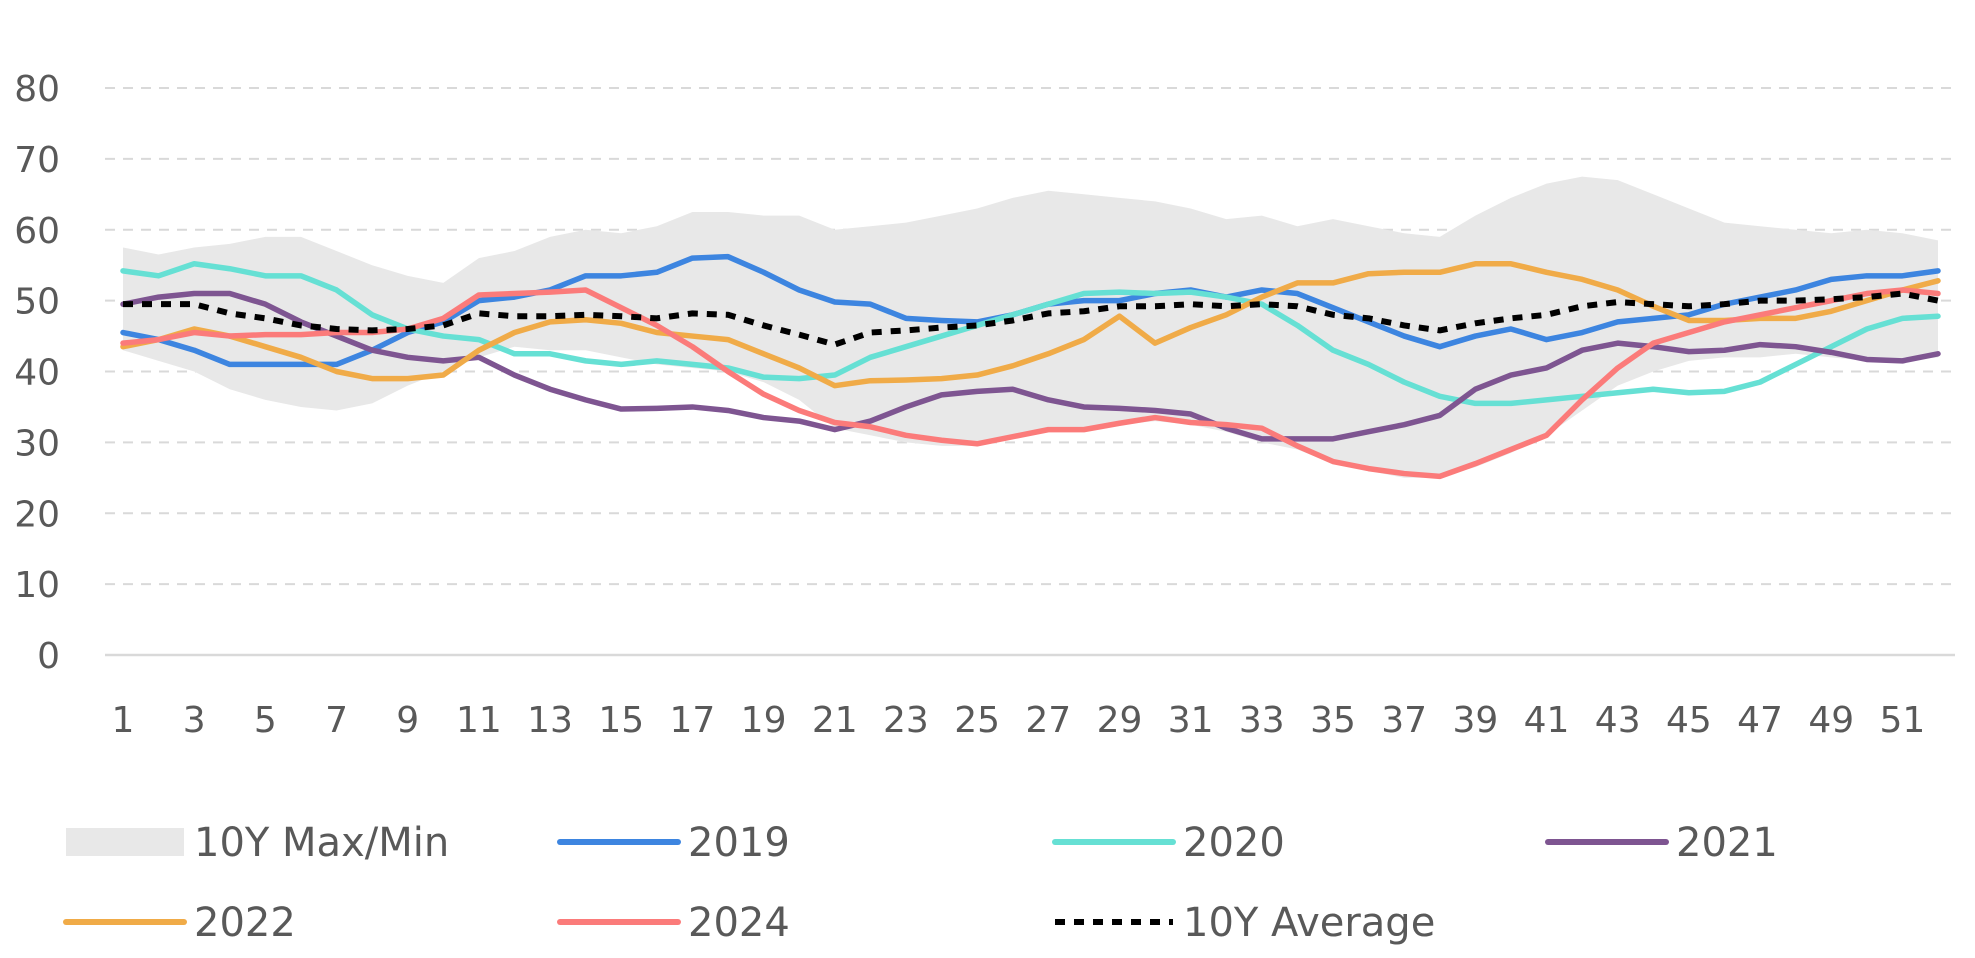 The width and height of the screenshot is (1975, 958). I want to click on series-line-2022, so click(1030, 325).